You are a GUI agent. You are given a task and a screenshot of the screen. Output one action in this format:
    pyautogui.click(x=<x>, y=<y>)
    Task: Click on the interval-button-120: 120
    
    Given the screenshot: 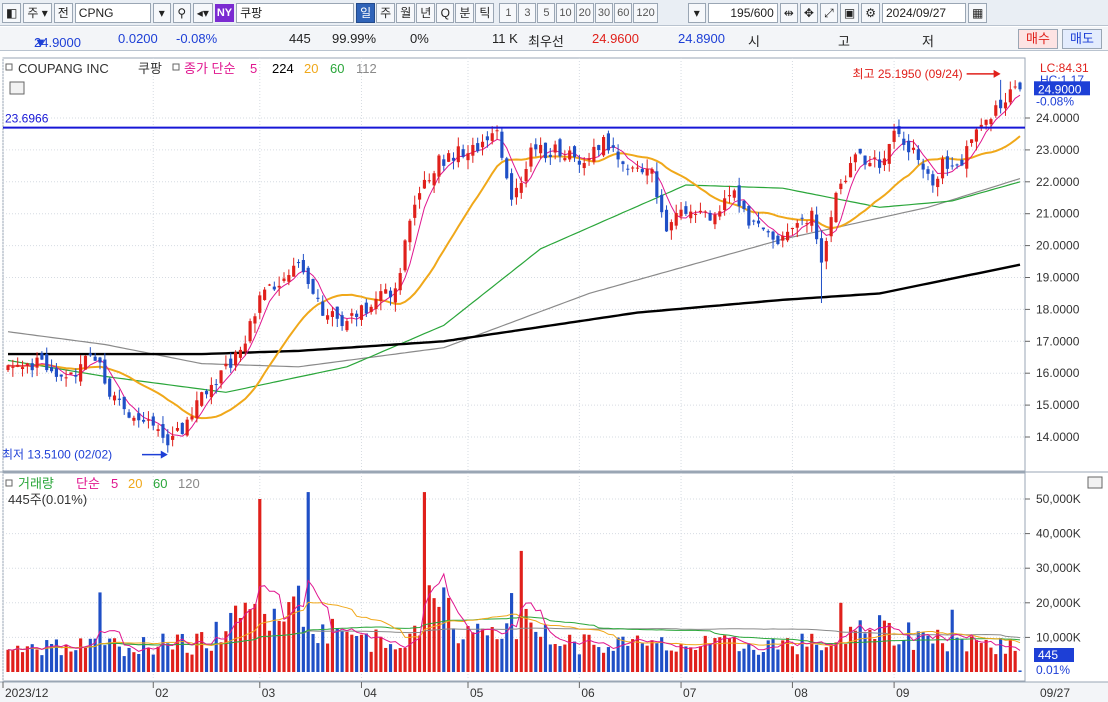 What is the action you would take?
    pyautogui.click(x=645, y=12)
    